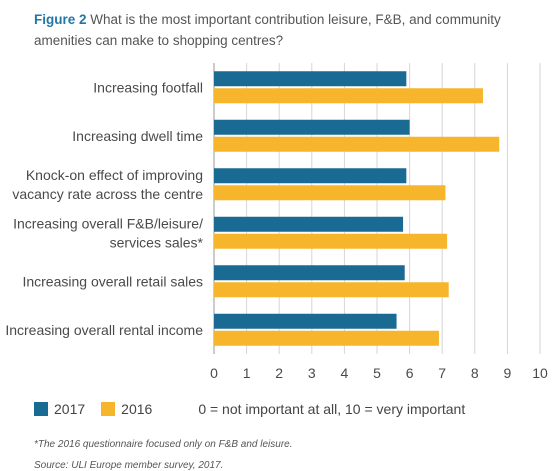  Describe the element at coordinates (41, 409) in the screenshot. I see `legend-swatch-2017` at that location.